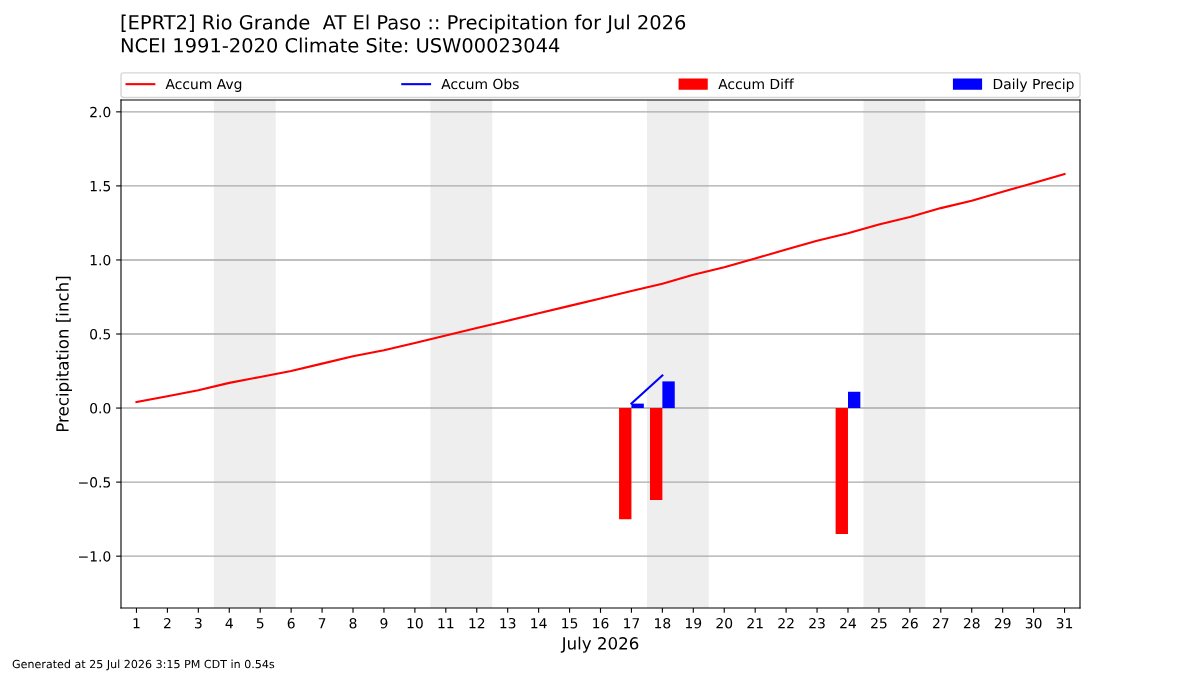 Image resolution: width=1200 pixels, height=675 pixels. I want to click on x-tick-label: 18, so click(663, 623).